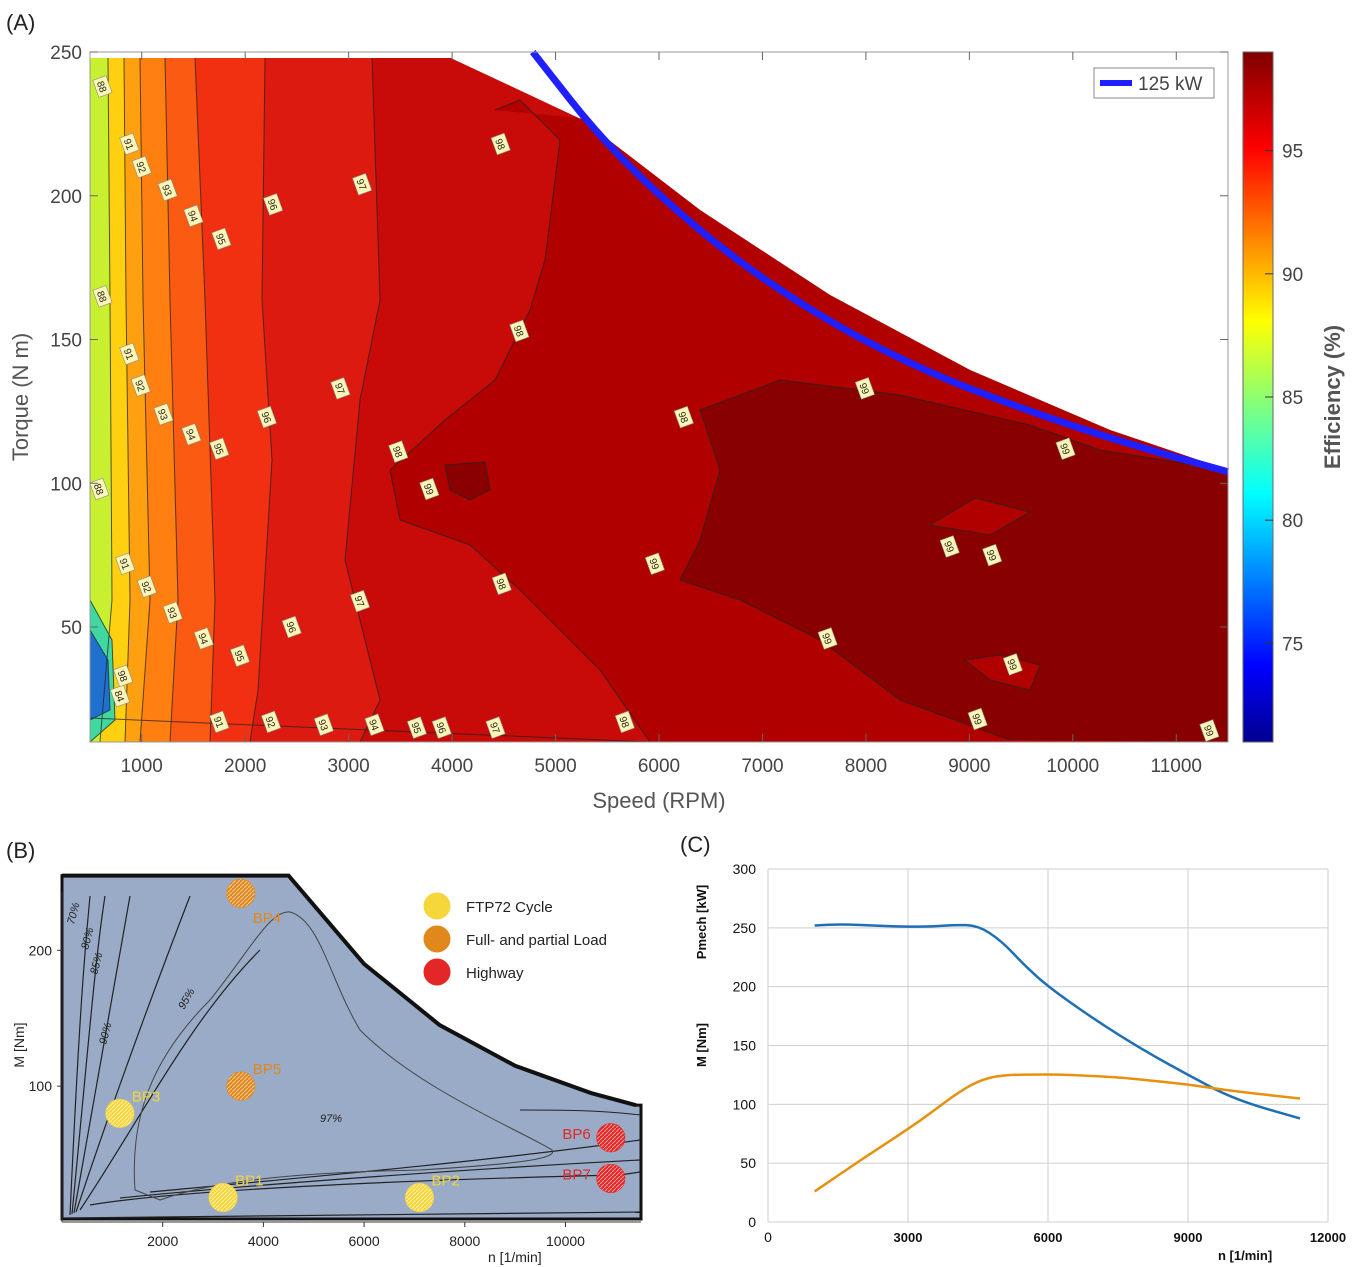  What do you see at coordinates (203, 1013) in the screenshot?
I see `efficiency-labels-b: 70% 80% 85% 90% 95% 97%` at bounding box center [203, 1013].